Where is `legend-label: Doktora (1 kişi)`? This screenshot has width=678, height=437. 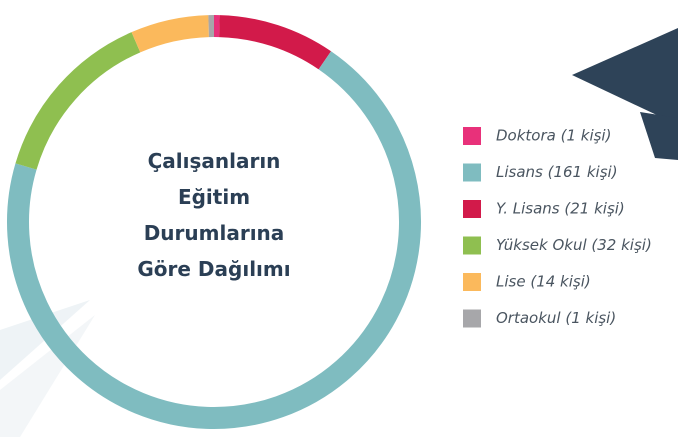 legend-label: Doktora (1 kişi) is located at coordinates (553, 136).